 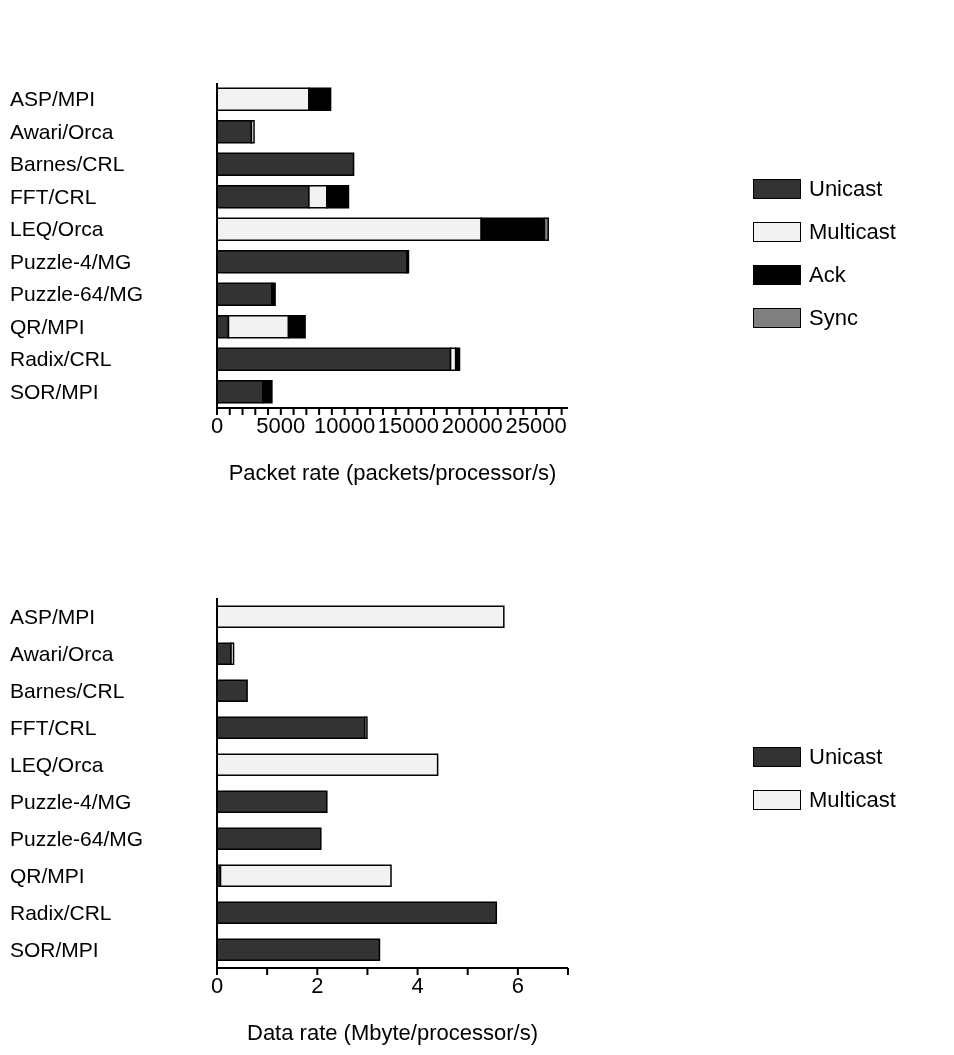 What do you see at coordinates (408, 425) in the screenshot?
I see `x-tick-label: 15000` at bounding box center [408, 425].